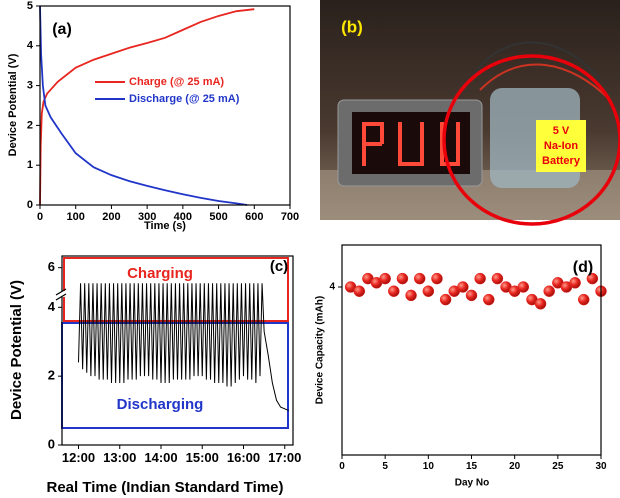  Describe the element at coordinates (111, 217) in the screenshot. I see `x-tick-label: 200` at that location.